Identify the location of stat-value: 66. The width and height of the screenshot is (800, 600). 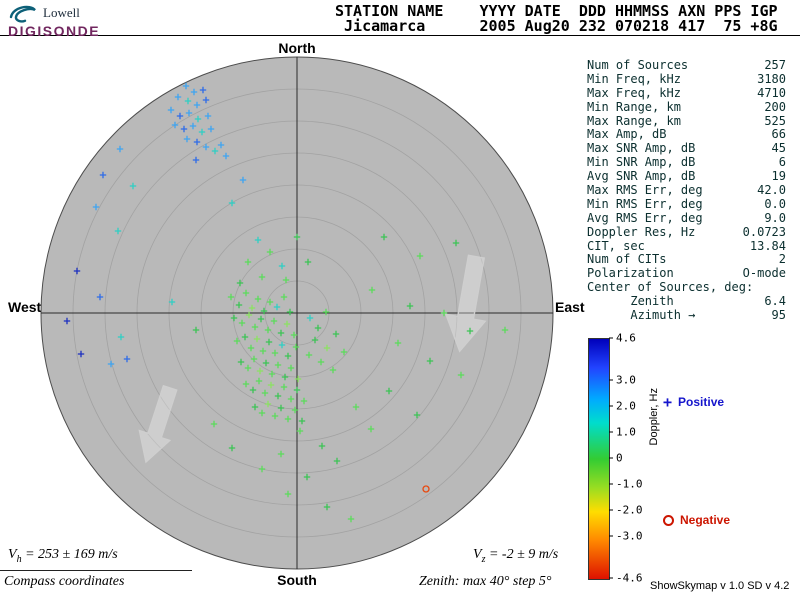
(778, 134).